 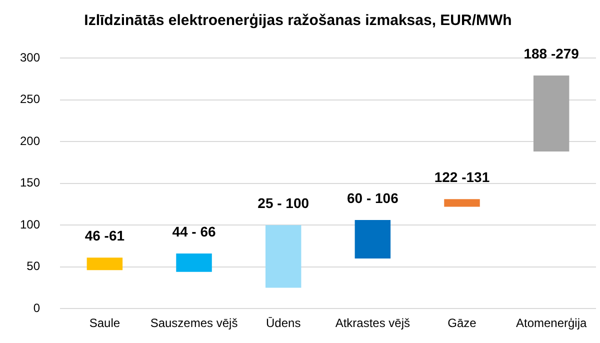 What do you see at coordinates (298, 21) in the screenshot?
I see `chart-title: Izlīdzinātās elektroenerģijas ražošanas izmaksas, EUR/MWh` at bounding box center [298, 21].